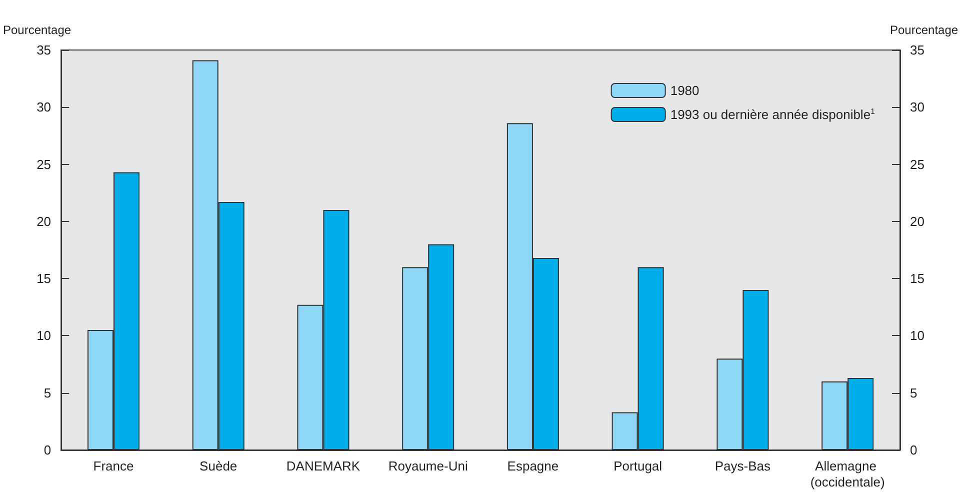 The height and width of the screenshot is (496, 962). I want to click on y-tick-label: 10, so click(44, 336).